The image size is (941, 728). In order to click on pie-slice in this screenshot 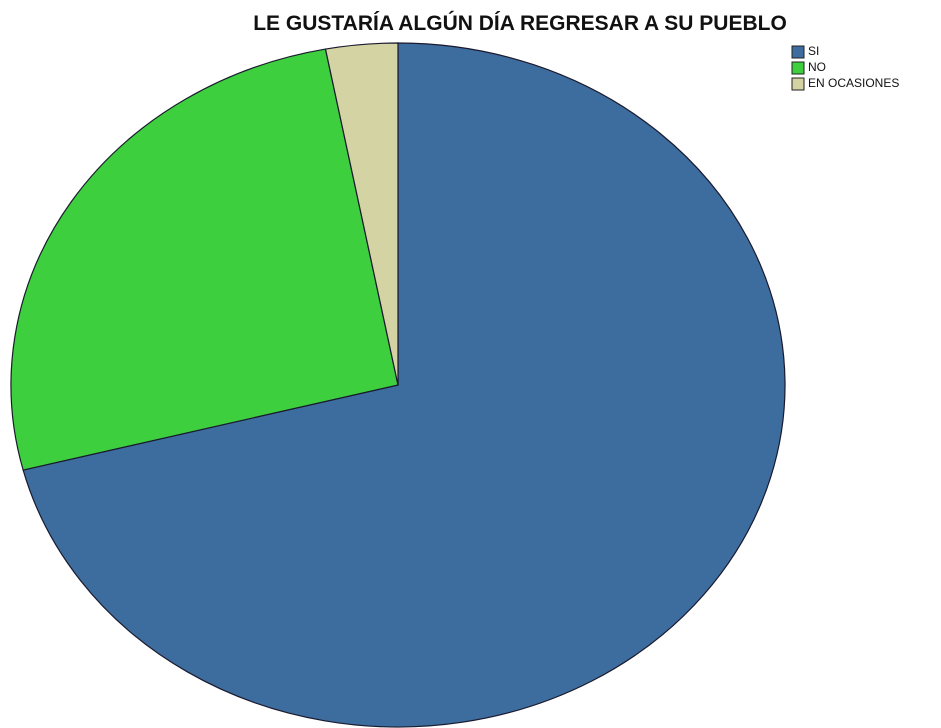, I will do `click(361, 214)`.